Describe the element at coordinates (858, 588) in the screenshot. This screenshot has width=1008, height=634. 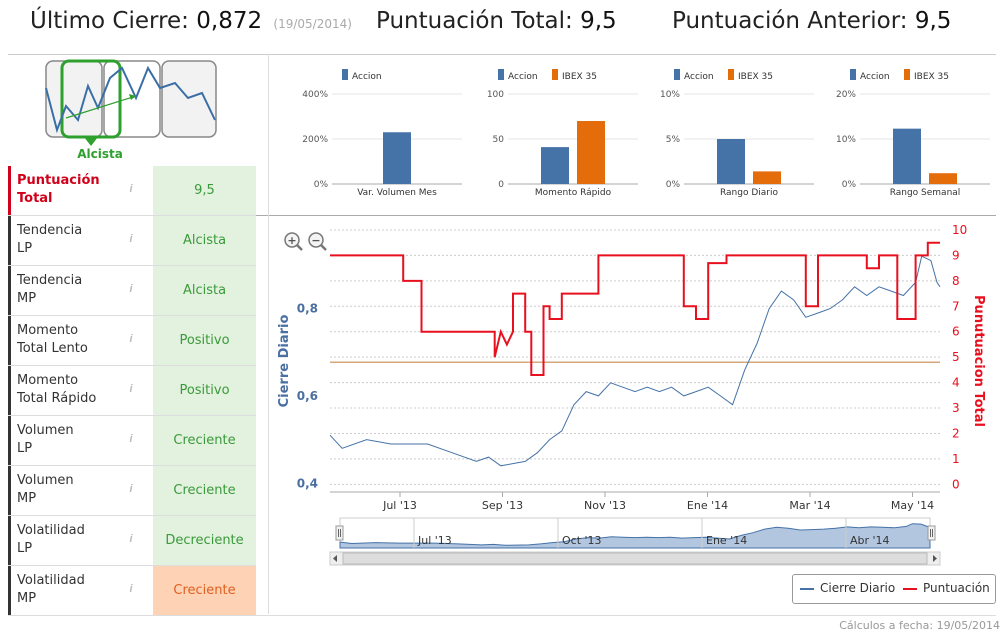
I see `legend-cierre-label: Cierre Diario` at that location.